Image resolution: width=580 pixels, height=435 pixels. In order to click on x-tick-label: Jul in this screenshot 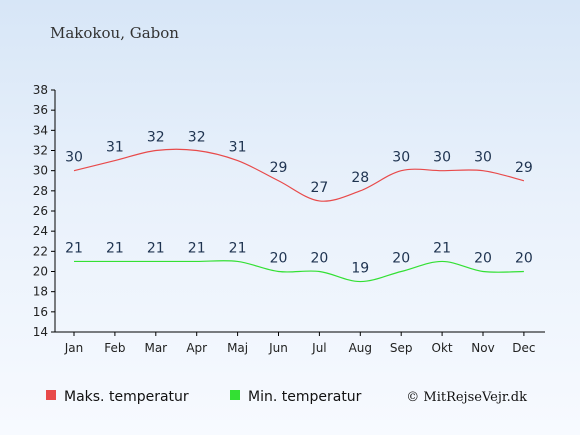, I will do `click(318, 348)`.